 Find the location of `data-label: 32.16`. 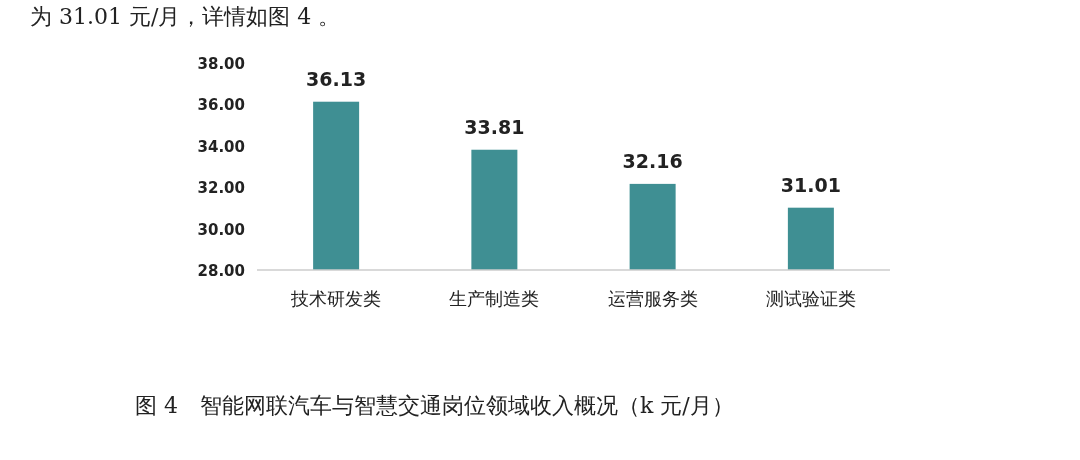

data-label: 32.16 is located at coordinates (652, 160).